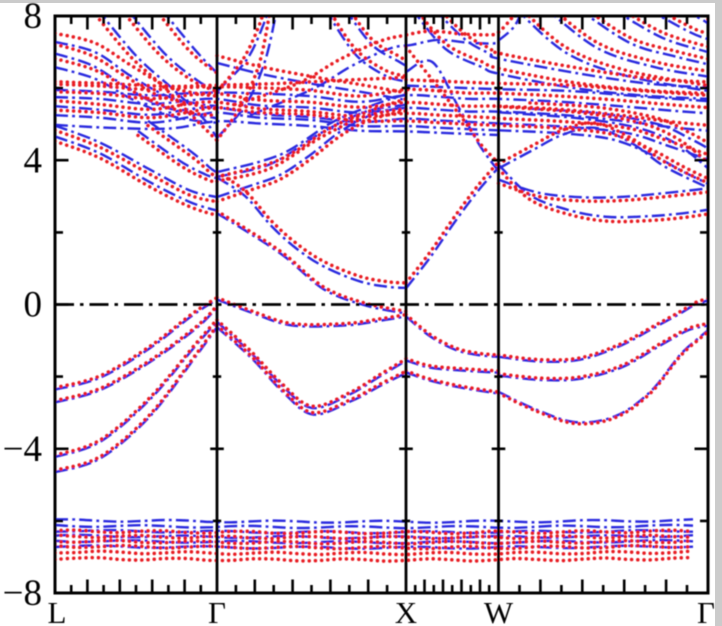 Image resolution: width=722 pixels, height=626 pixels. What do you see at coordinates (57, 610) in the screenshot?
I see `svg-text: L` at bounding box center [57, 610].